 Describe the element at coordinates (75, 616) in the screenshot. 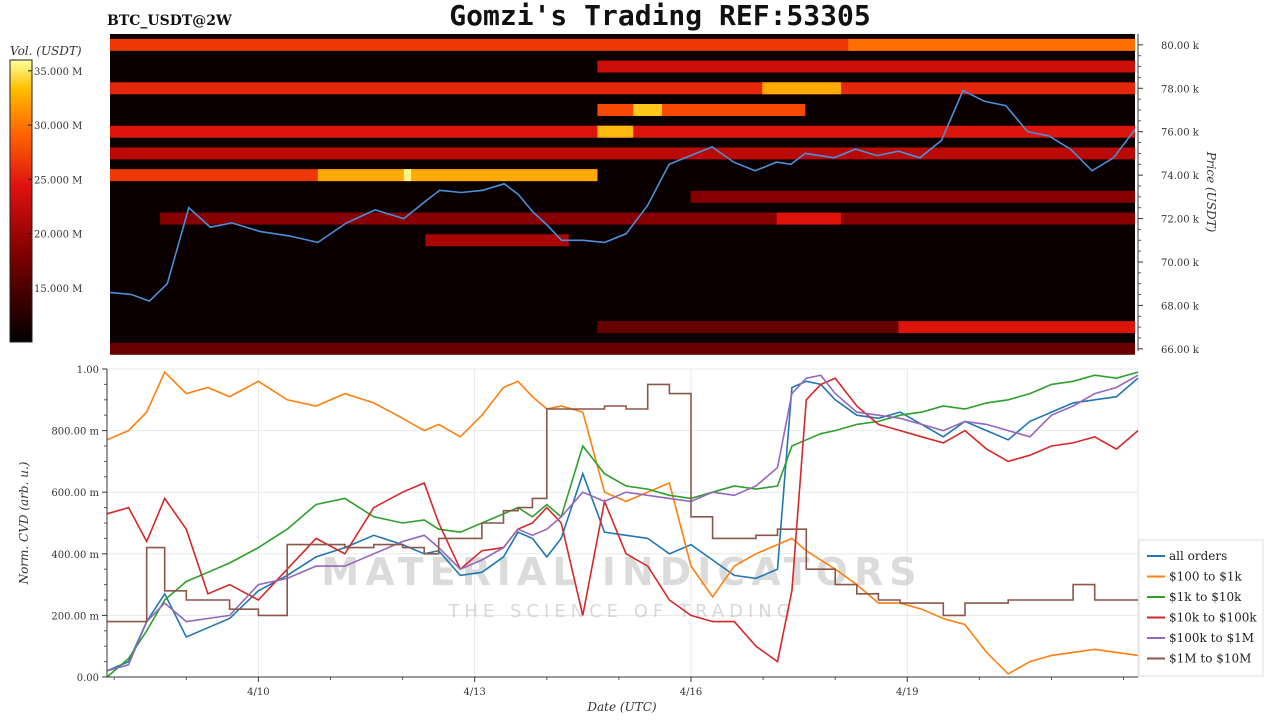

I see `cvd-y-tick-label: 200.00 m` at that location.